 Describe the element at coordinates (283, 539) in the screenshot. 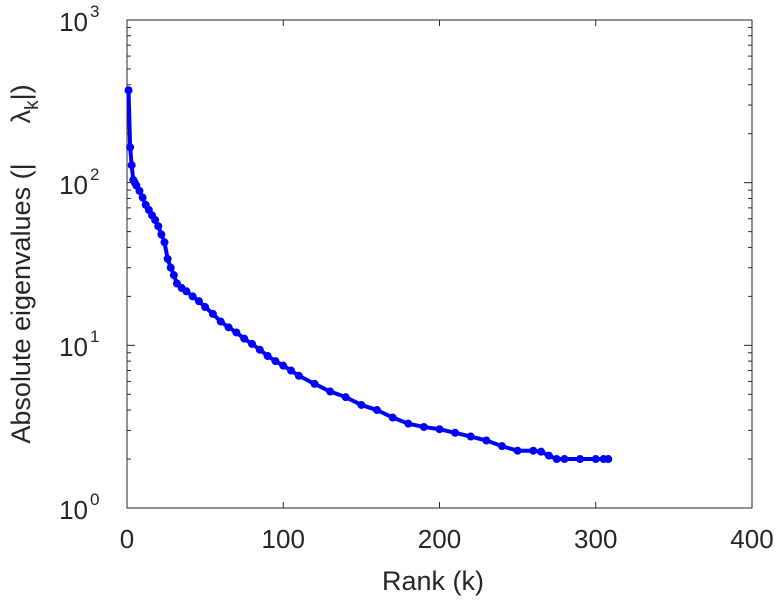

I see `x-tick-label: 100` at that location.